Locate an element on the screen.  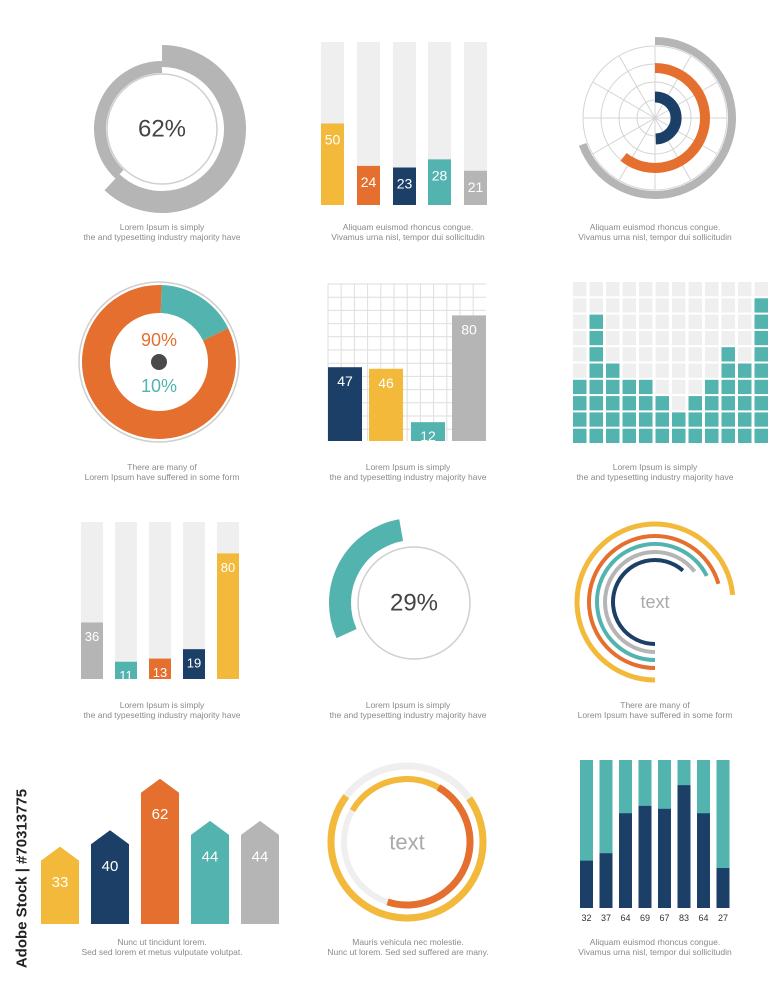
chart-10-value-label: 40 is located at coordinates (110, 866).